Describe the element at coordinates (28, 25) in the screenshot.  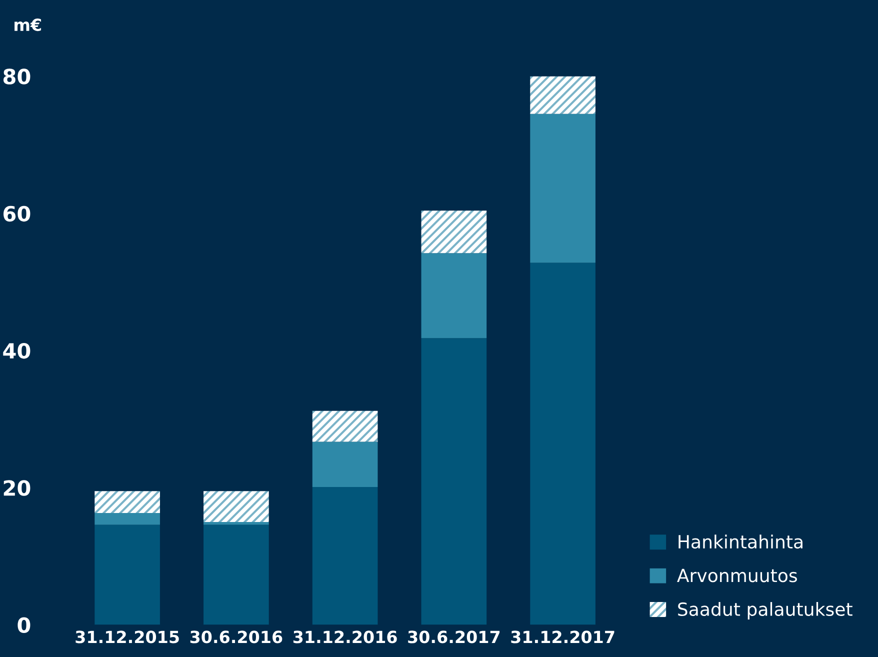
I see `y-axis-title: m€` at that location.